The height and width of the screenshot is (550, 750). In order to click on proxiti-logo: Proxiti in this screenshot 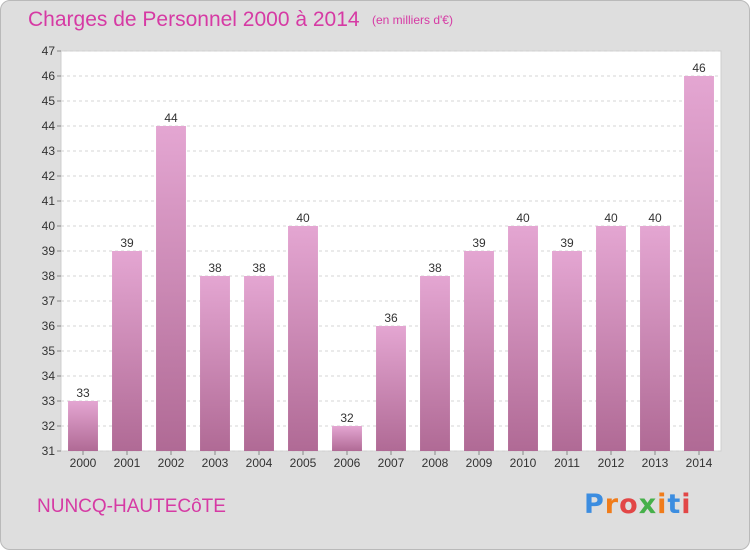, I will do `click(638, 504)`.